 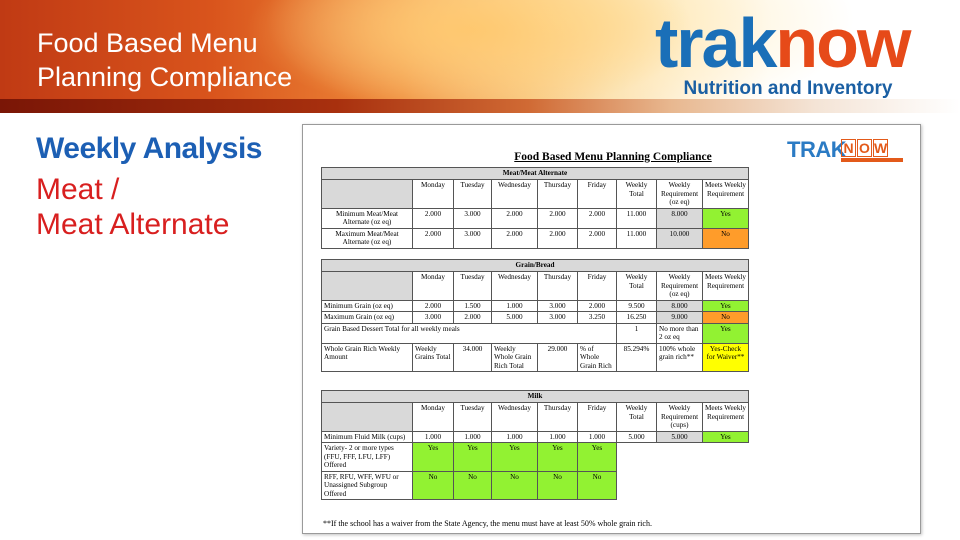 I want to click on slide-title-line-1: Food Based Menu, so click(x=147, y=43).